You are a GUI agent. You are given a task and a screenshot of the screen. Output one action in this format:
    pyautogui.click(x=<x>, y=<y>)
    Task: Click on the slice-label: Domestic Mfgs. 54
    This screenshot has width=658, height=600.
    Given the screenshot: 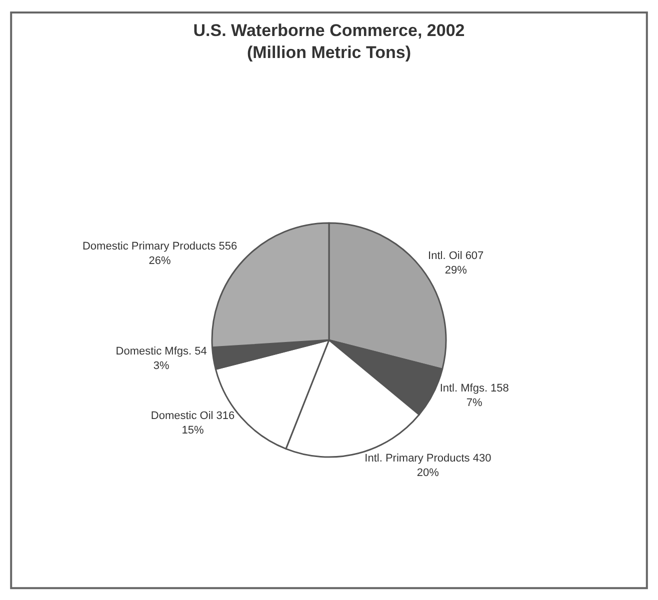 What is the action you would take?
    pyautogui.click(x=161, y=352)
    